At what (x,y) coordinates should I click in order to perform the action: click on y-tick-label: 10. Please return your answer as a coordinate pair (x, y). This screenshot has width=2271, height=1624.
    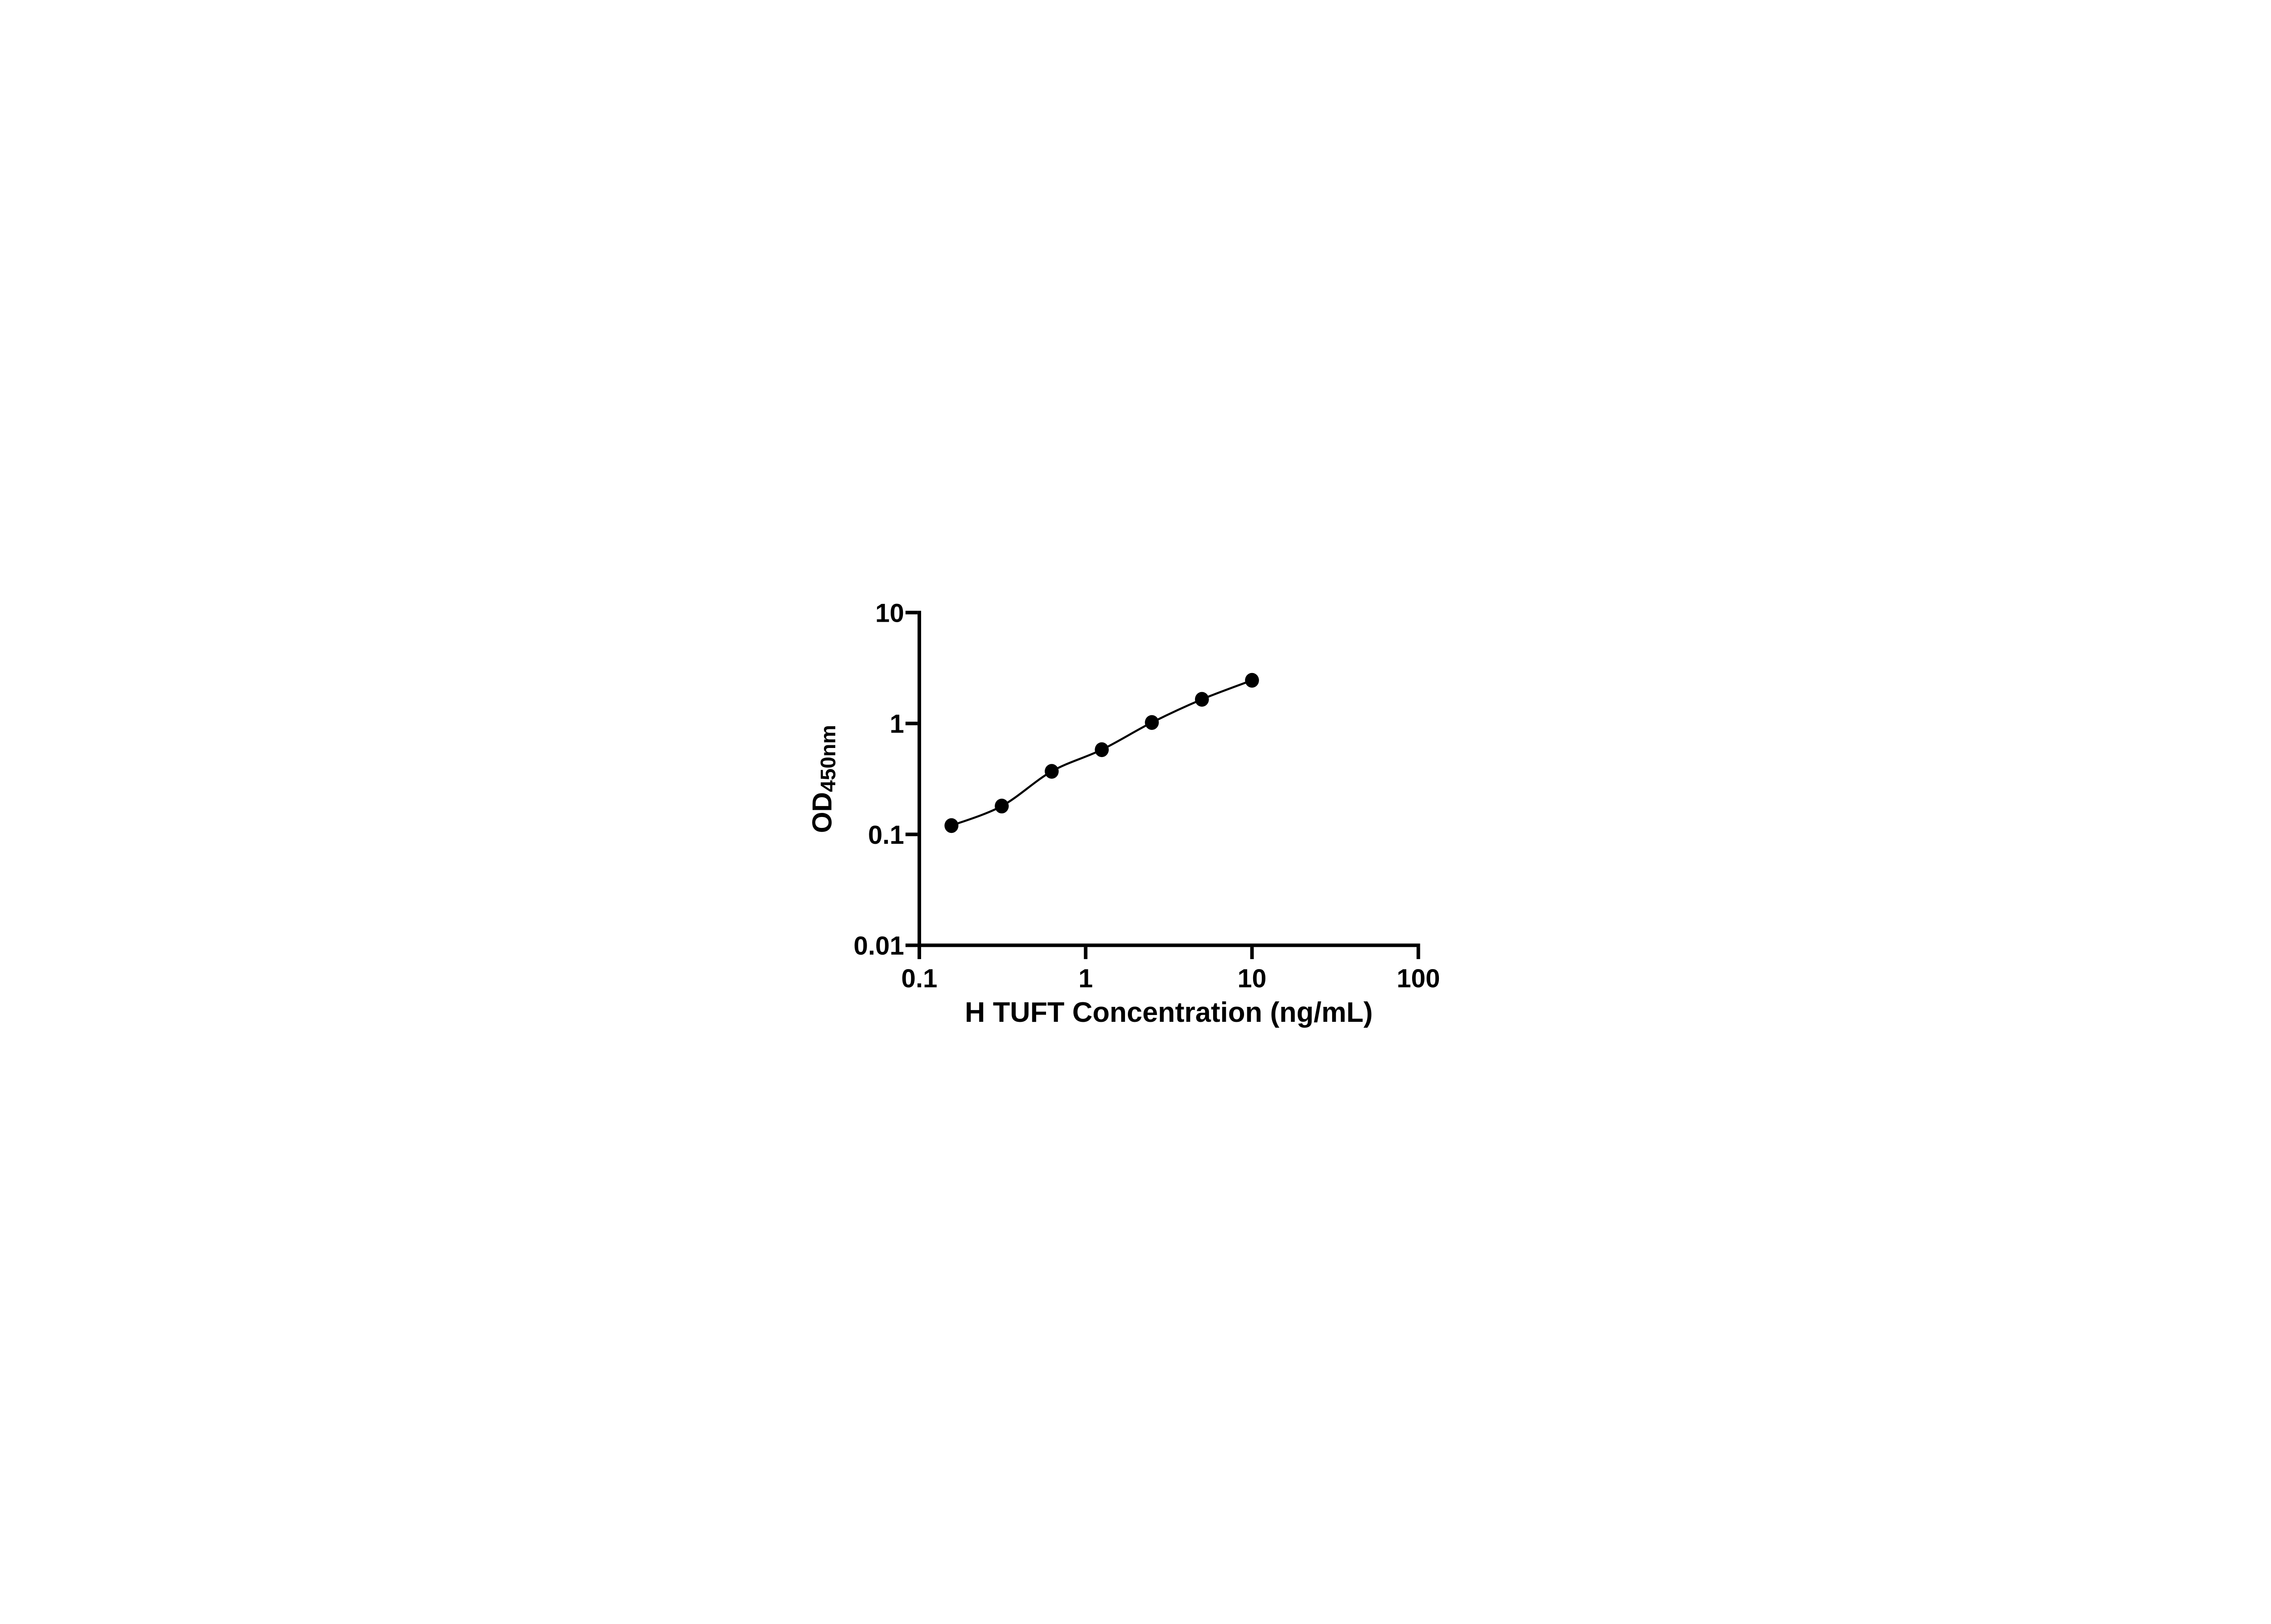
    Looking at the image, I should click on (889, 613).